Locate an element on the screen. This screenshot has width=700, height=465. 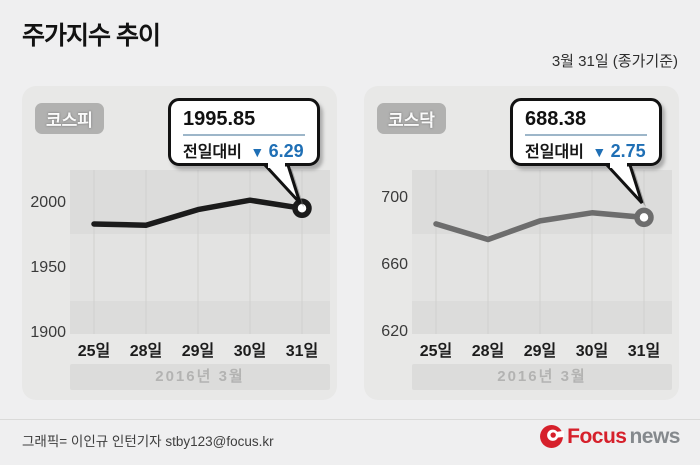
footer-credit: 그래픽= 이인규 인턴기자 stby123@focus.kr is located at coordinates (148, 441).